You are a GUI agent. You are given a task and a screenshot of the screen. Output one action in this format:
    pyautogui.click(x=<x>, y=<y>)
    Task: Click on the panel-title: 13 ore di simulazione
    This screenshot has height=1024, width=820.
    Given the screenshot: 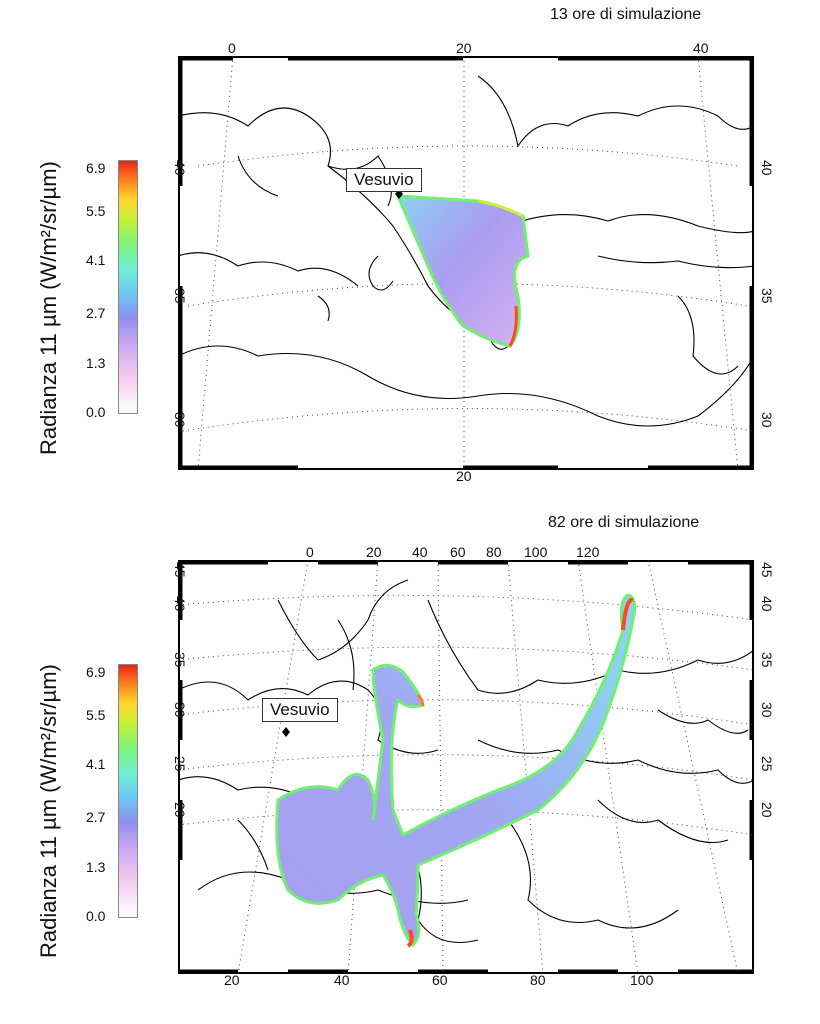 What is the action you would take?
    pyautogui.click(x=626, y=14)
    